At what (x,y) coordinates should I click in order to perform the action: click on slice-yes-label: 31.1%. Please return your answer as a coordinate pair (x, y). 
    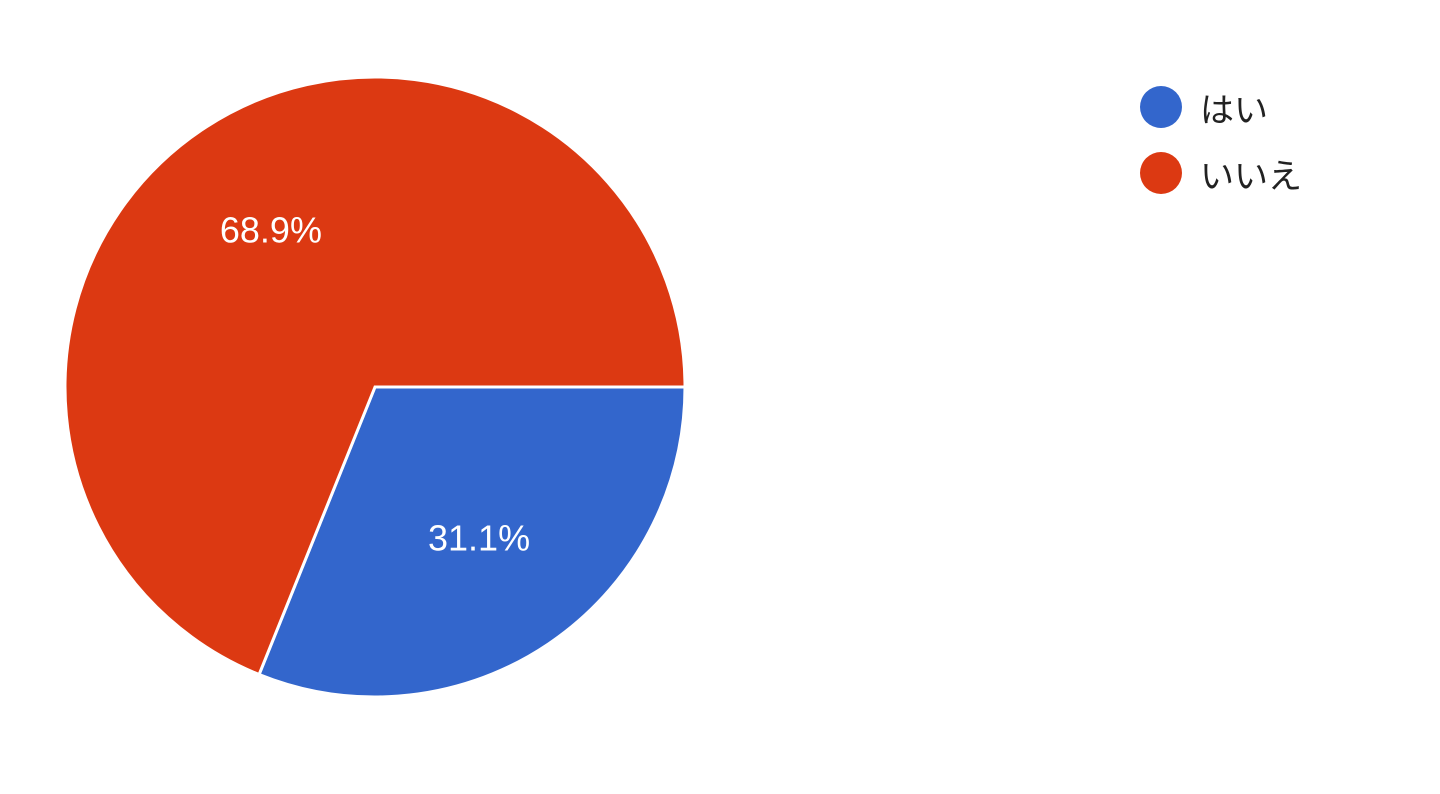
    Looking at the image, I should click on (479, 538).